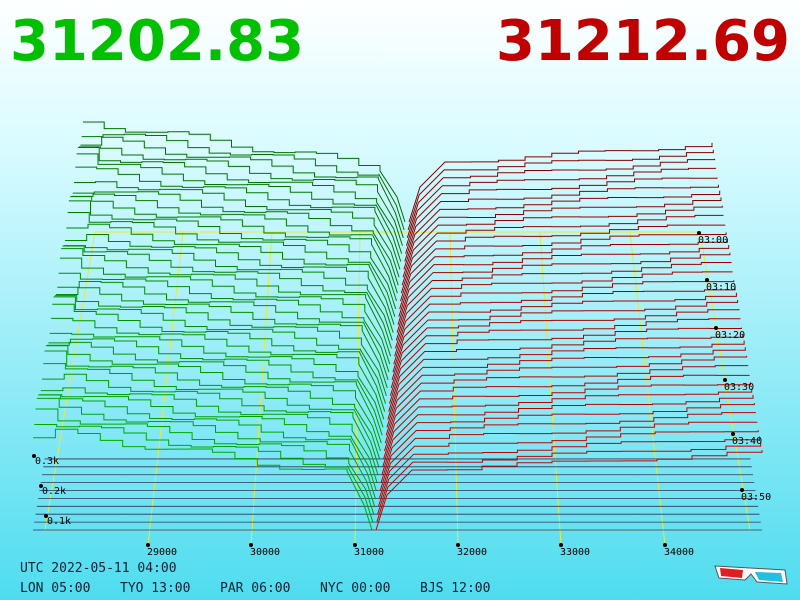  Describe the element at coordinates (575, 552) in the screenshot. I see `x-tick-label: 33000` at that location.